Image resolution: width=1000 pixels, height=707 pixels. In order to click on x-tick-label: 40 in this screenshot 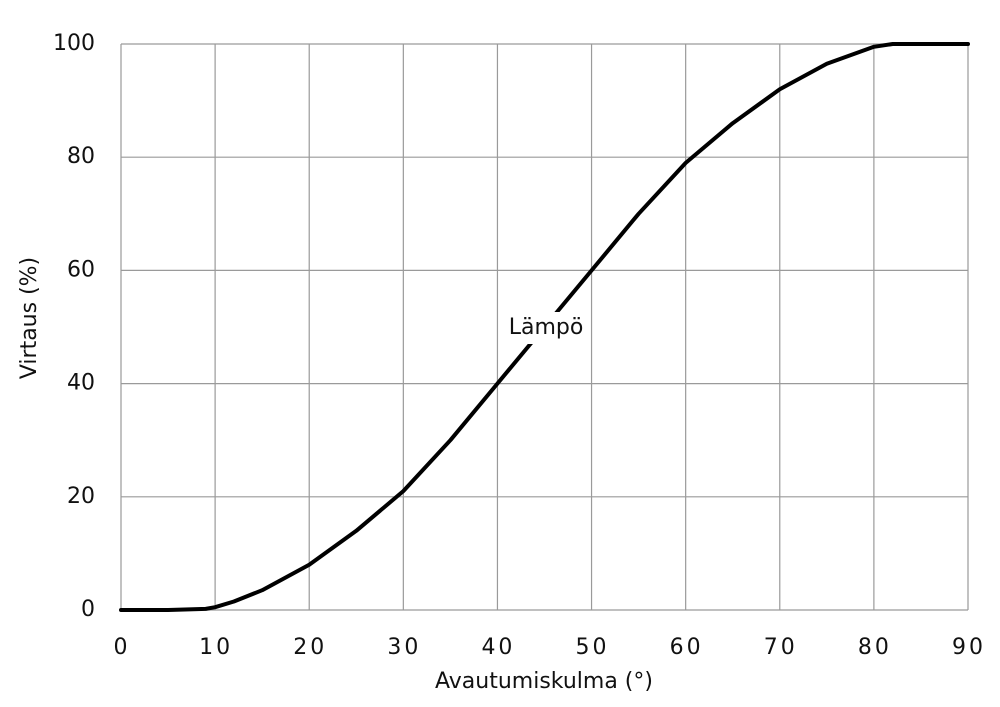, I will do `click(498, 647)`.